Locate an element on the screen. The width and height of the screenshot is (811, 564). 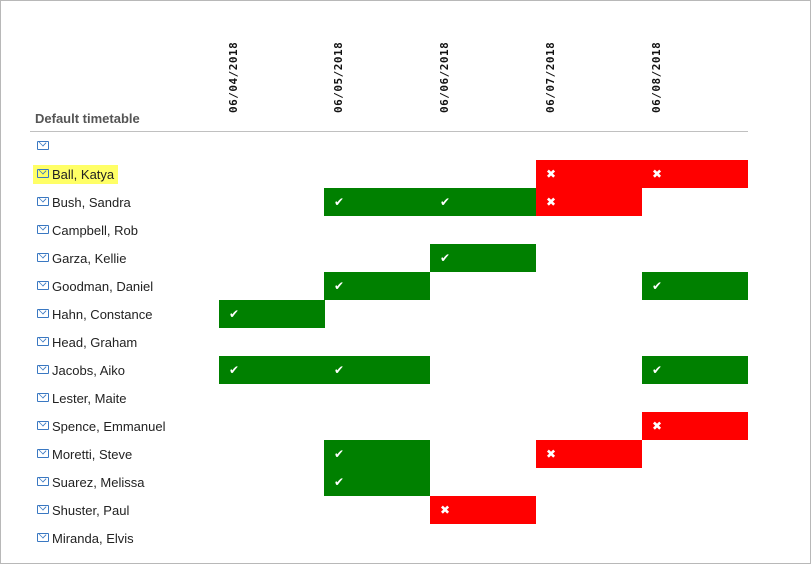
date-header-3: 06/07/2018 is located at coordinates (554, 83).